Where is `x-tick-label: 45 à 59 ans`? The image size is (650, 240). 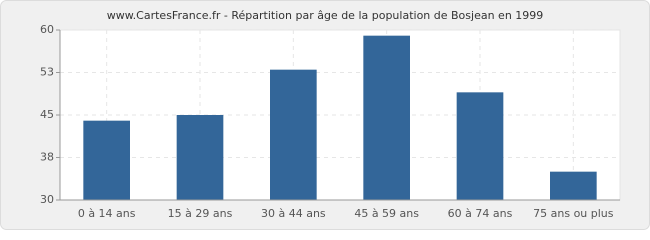
x-tick-label: 45 à 59 ans is located at coordinates (386, 213).